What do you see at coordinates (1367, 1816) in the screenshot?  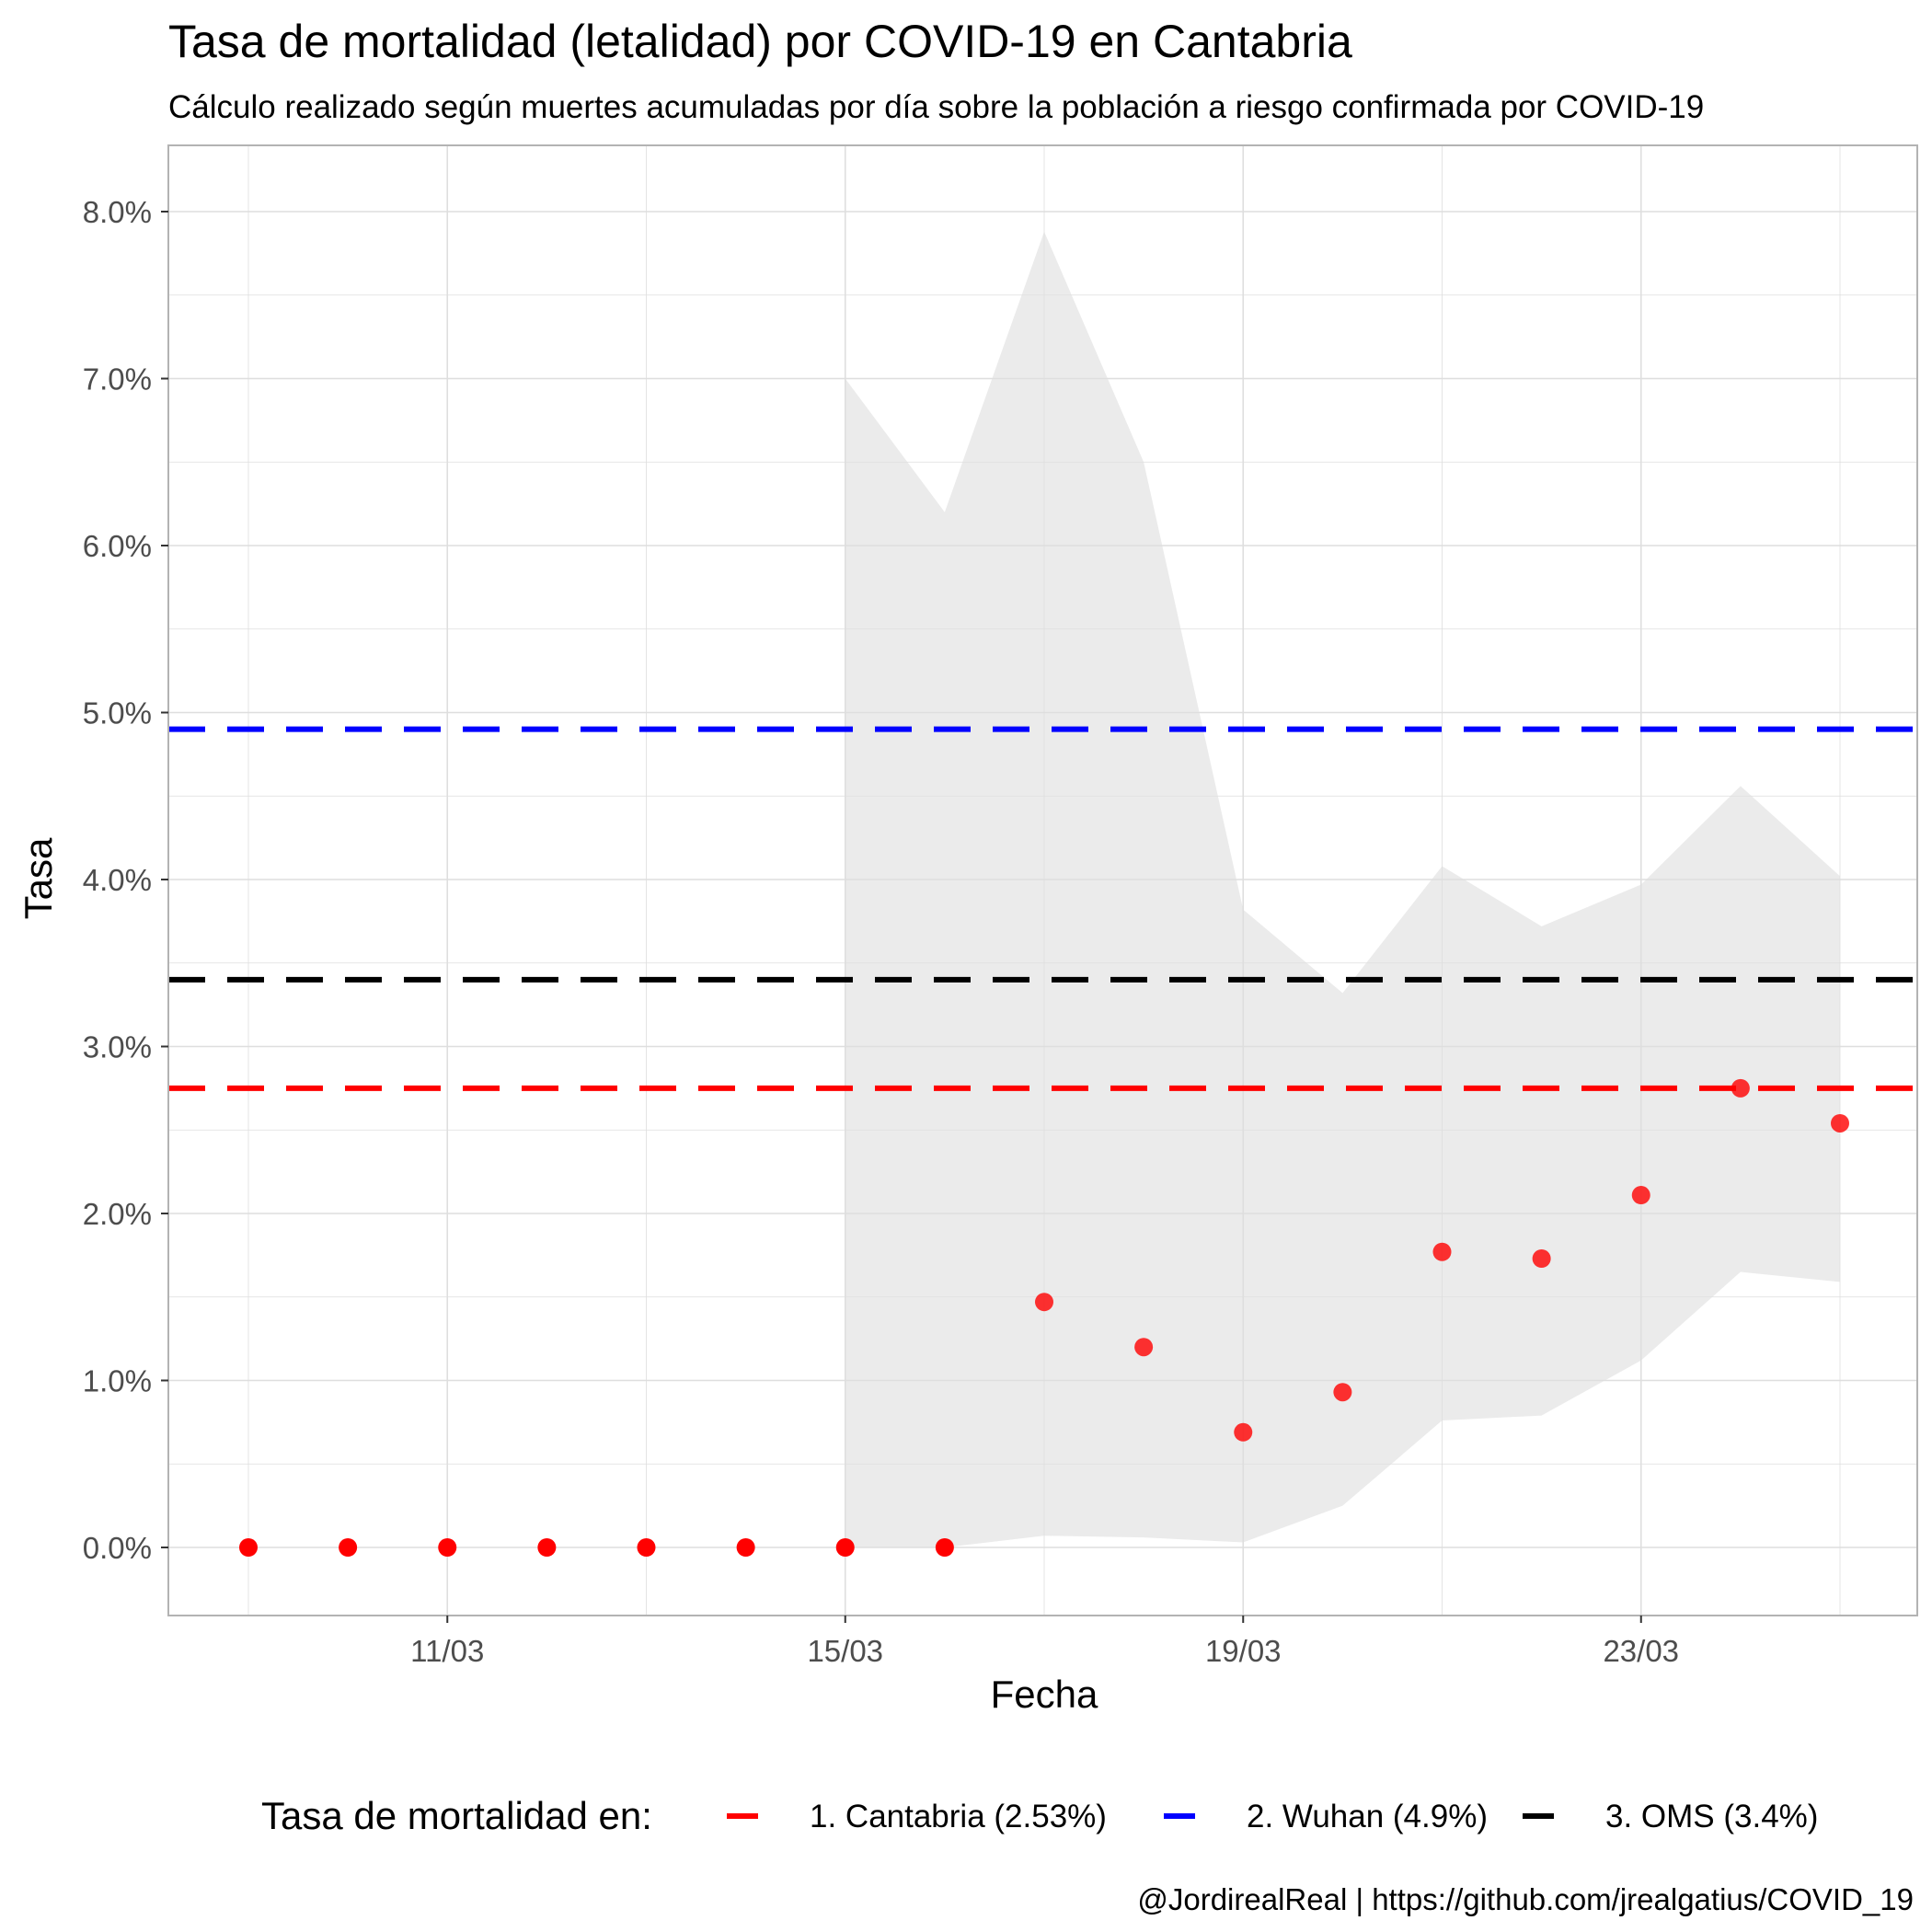 I see `legend-label: 2. Wuhan (4.9%)` at bounding box center [1367, 1816].